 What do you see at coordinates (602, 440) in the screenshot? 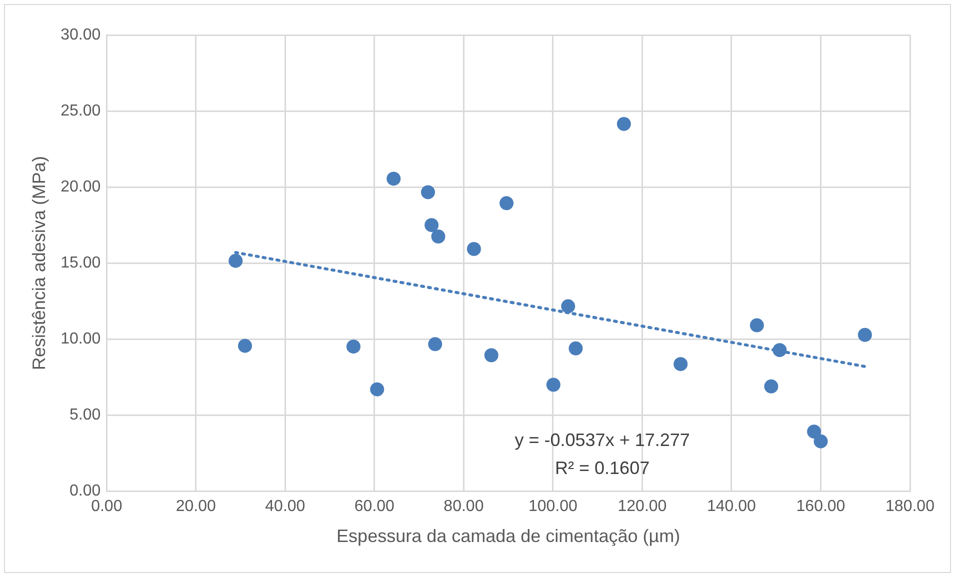
I see `annotation: y = -0.0537x + 17.277` at bounding box center [602, 440].